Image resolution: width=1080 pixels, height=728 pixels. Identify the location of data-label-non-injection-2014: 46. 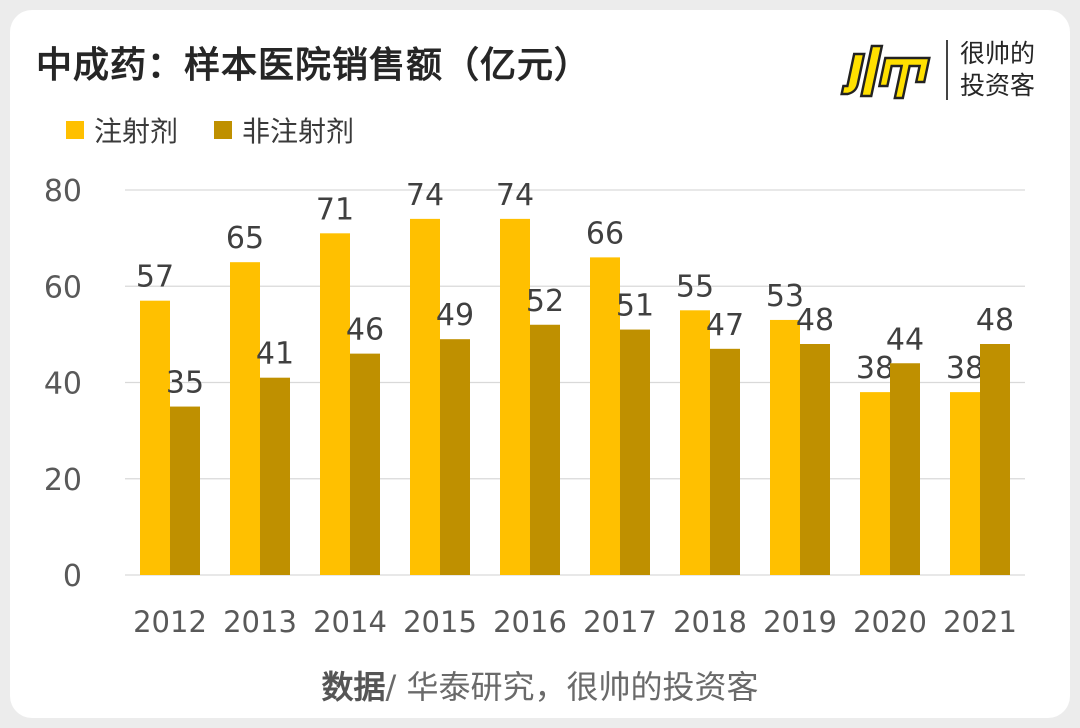
(365, 330).